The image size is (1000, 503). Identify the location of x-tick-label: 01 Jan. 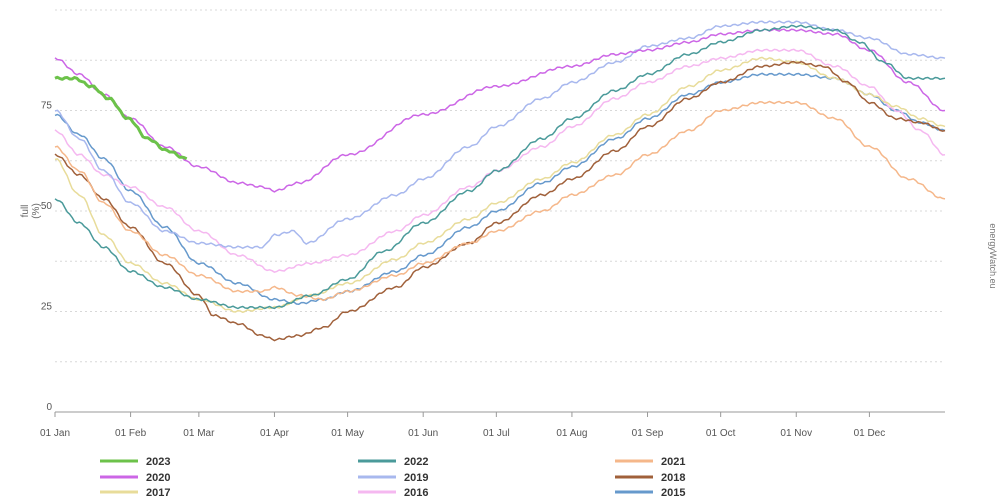
(55, 433).